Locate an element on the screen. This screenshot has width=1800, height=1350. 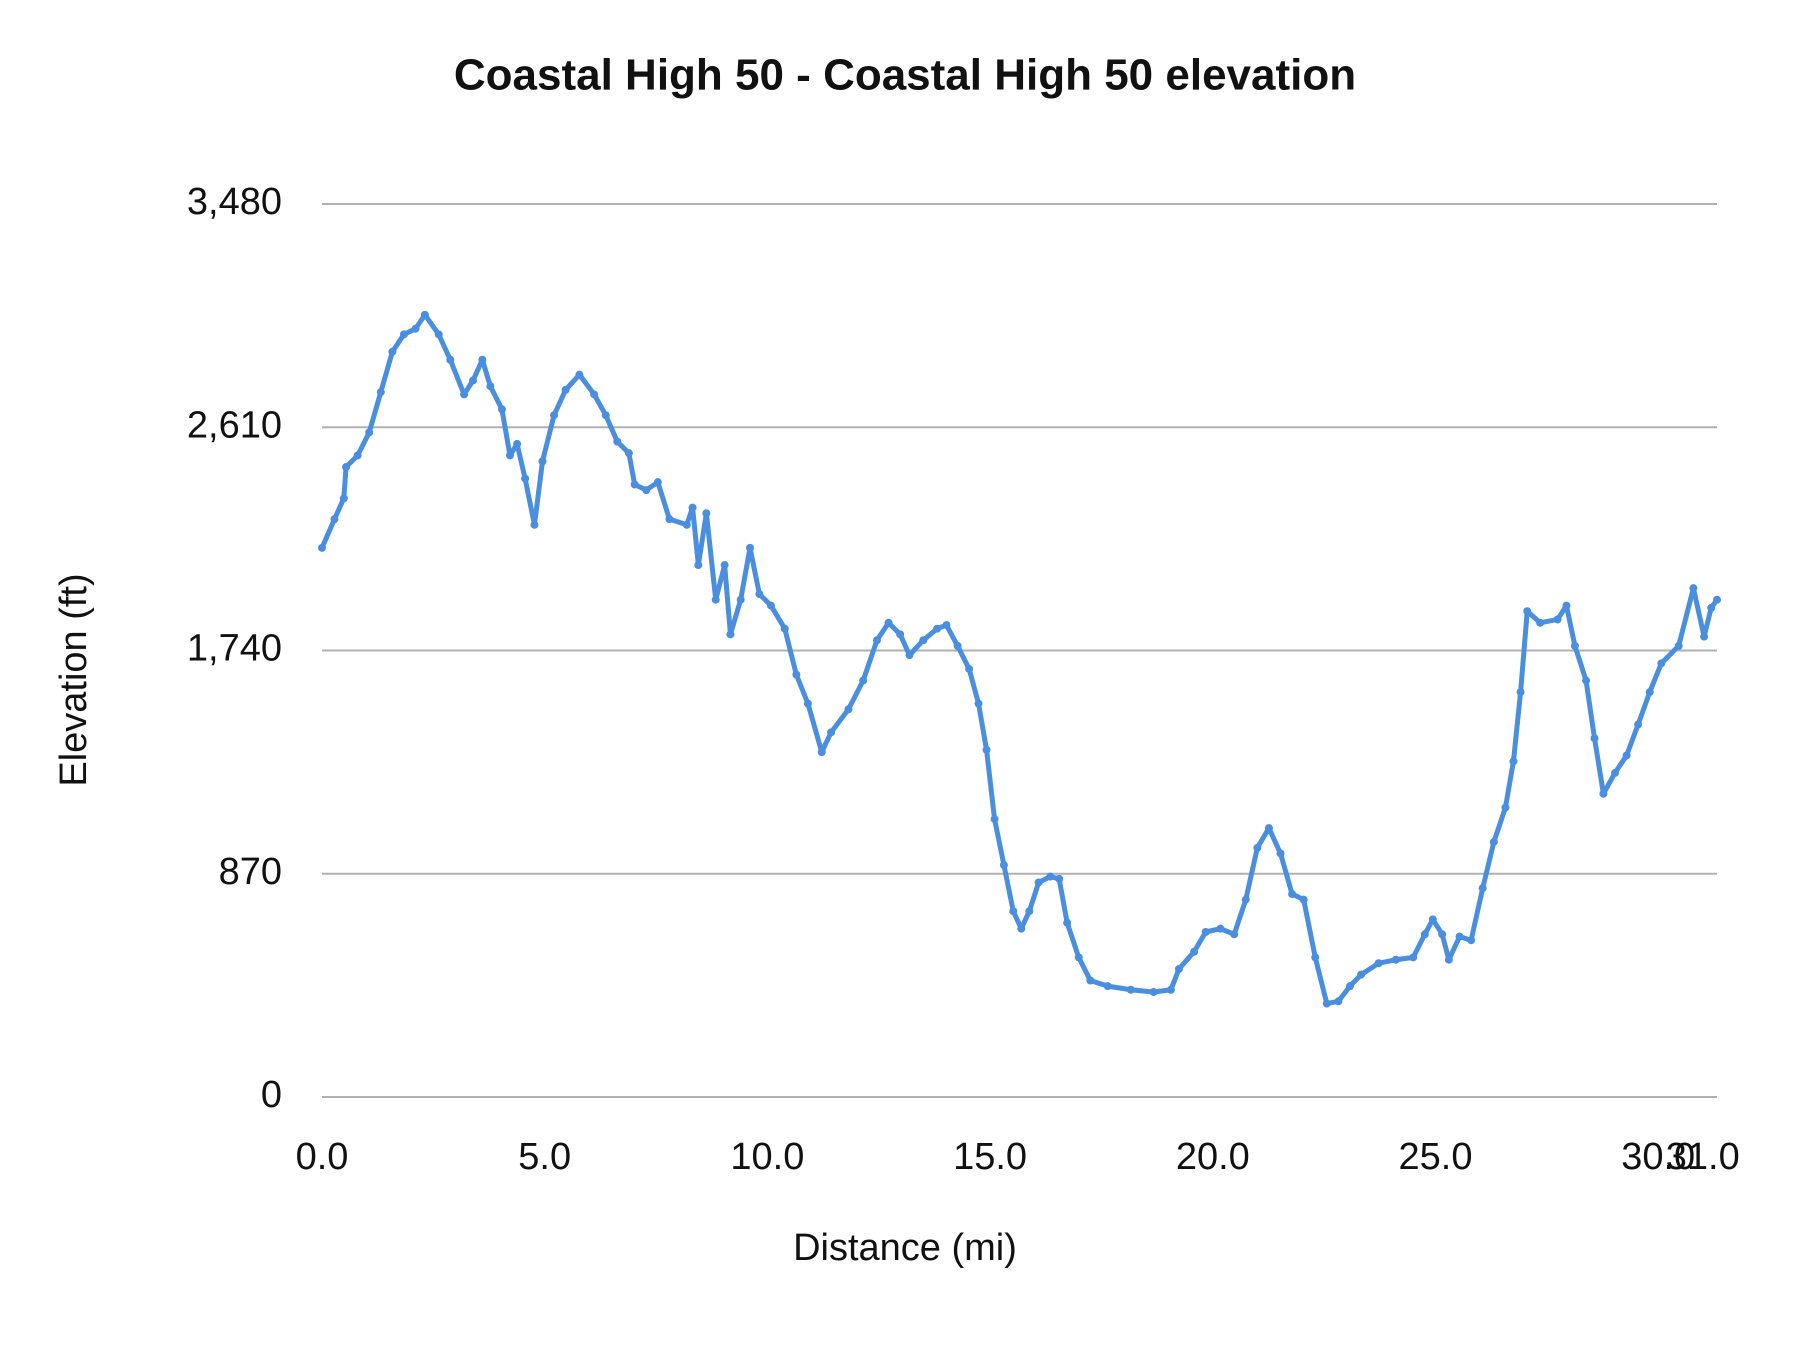
y-tick-label: 870 is located at coordinates (250, 872).